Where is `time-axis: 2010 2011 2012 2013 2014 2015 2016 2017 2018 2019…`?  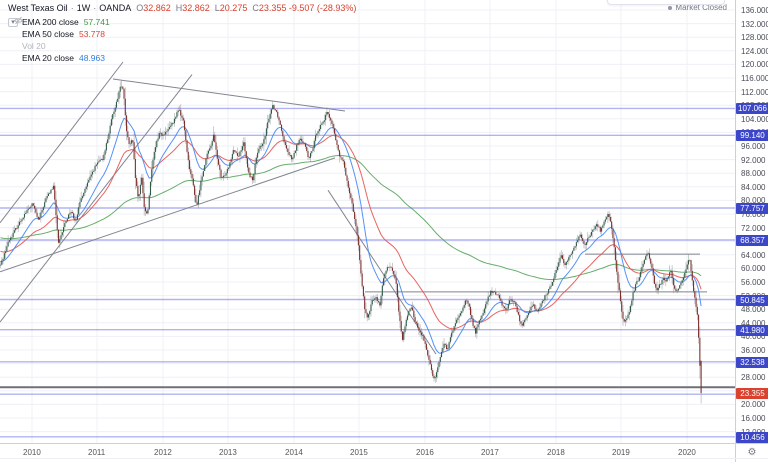 time-axis: 2010 2011 2012 2013 2014 2015 2016 2017 2018 2019… is located at coordinates (367, 452).